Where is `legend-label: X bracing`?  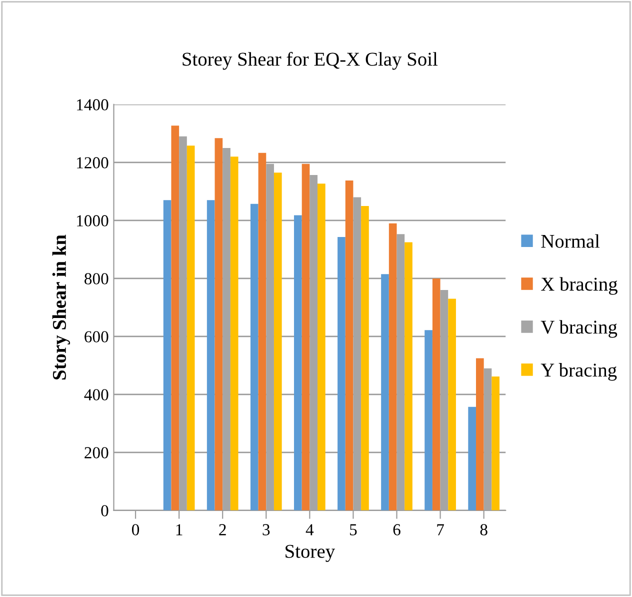
legend-label: X bracing is located at coordinates (579, 286).